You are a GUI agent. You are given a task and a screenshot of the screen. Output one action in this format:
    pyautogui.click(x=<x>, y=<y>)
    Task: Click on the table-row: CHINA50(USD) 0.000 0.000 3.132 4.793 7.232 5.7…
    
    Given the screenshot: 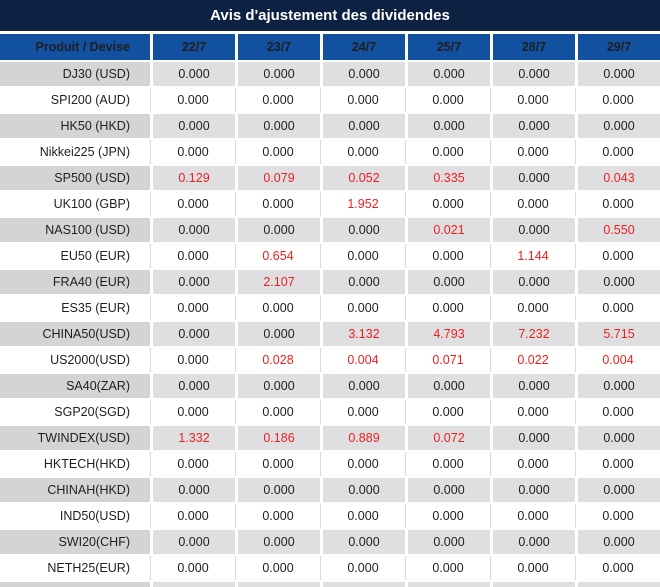 What is the action you would take?
    pyautogui.click(x=330, y=334)
    